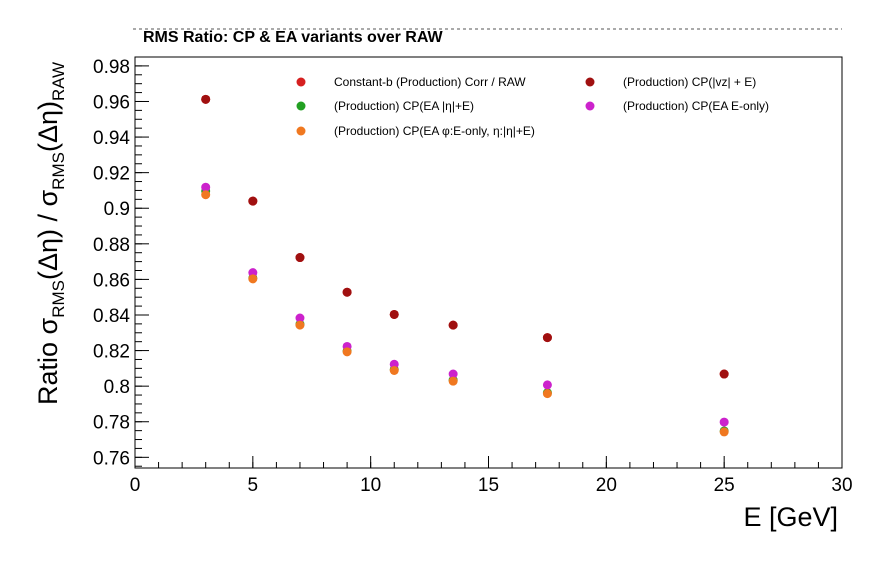 The height and width of the screenshot is (572, 896). I want to click on y-axis-title-mid2: (Δη), so click(48, 126).